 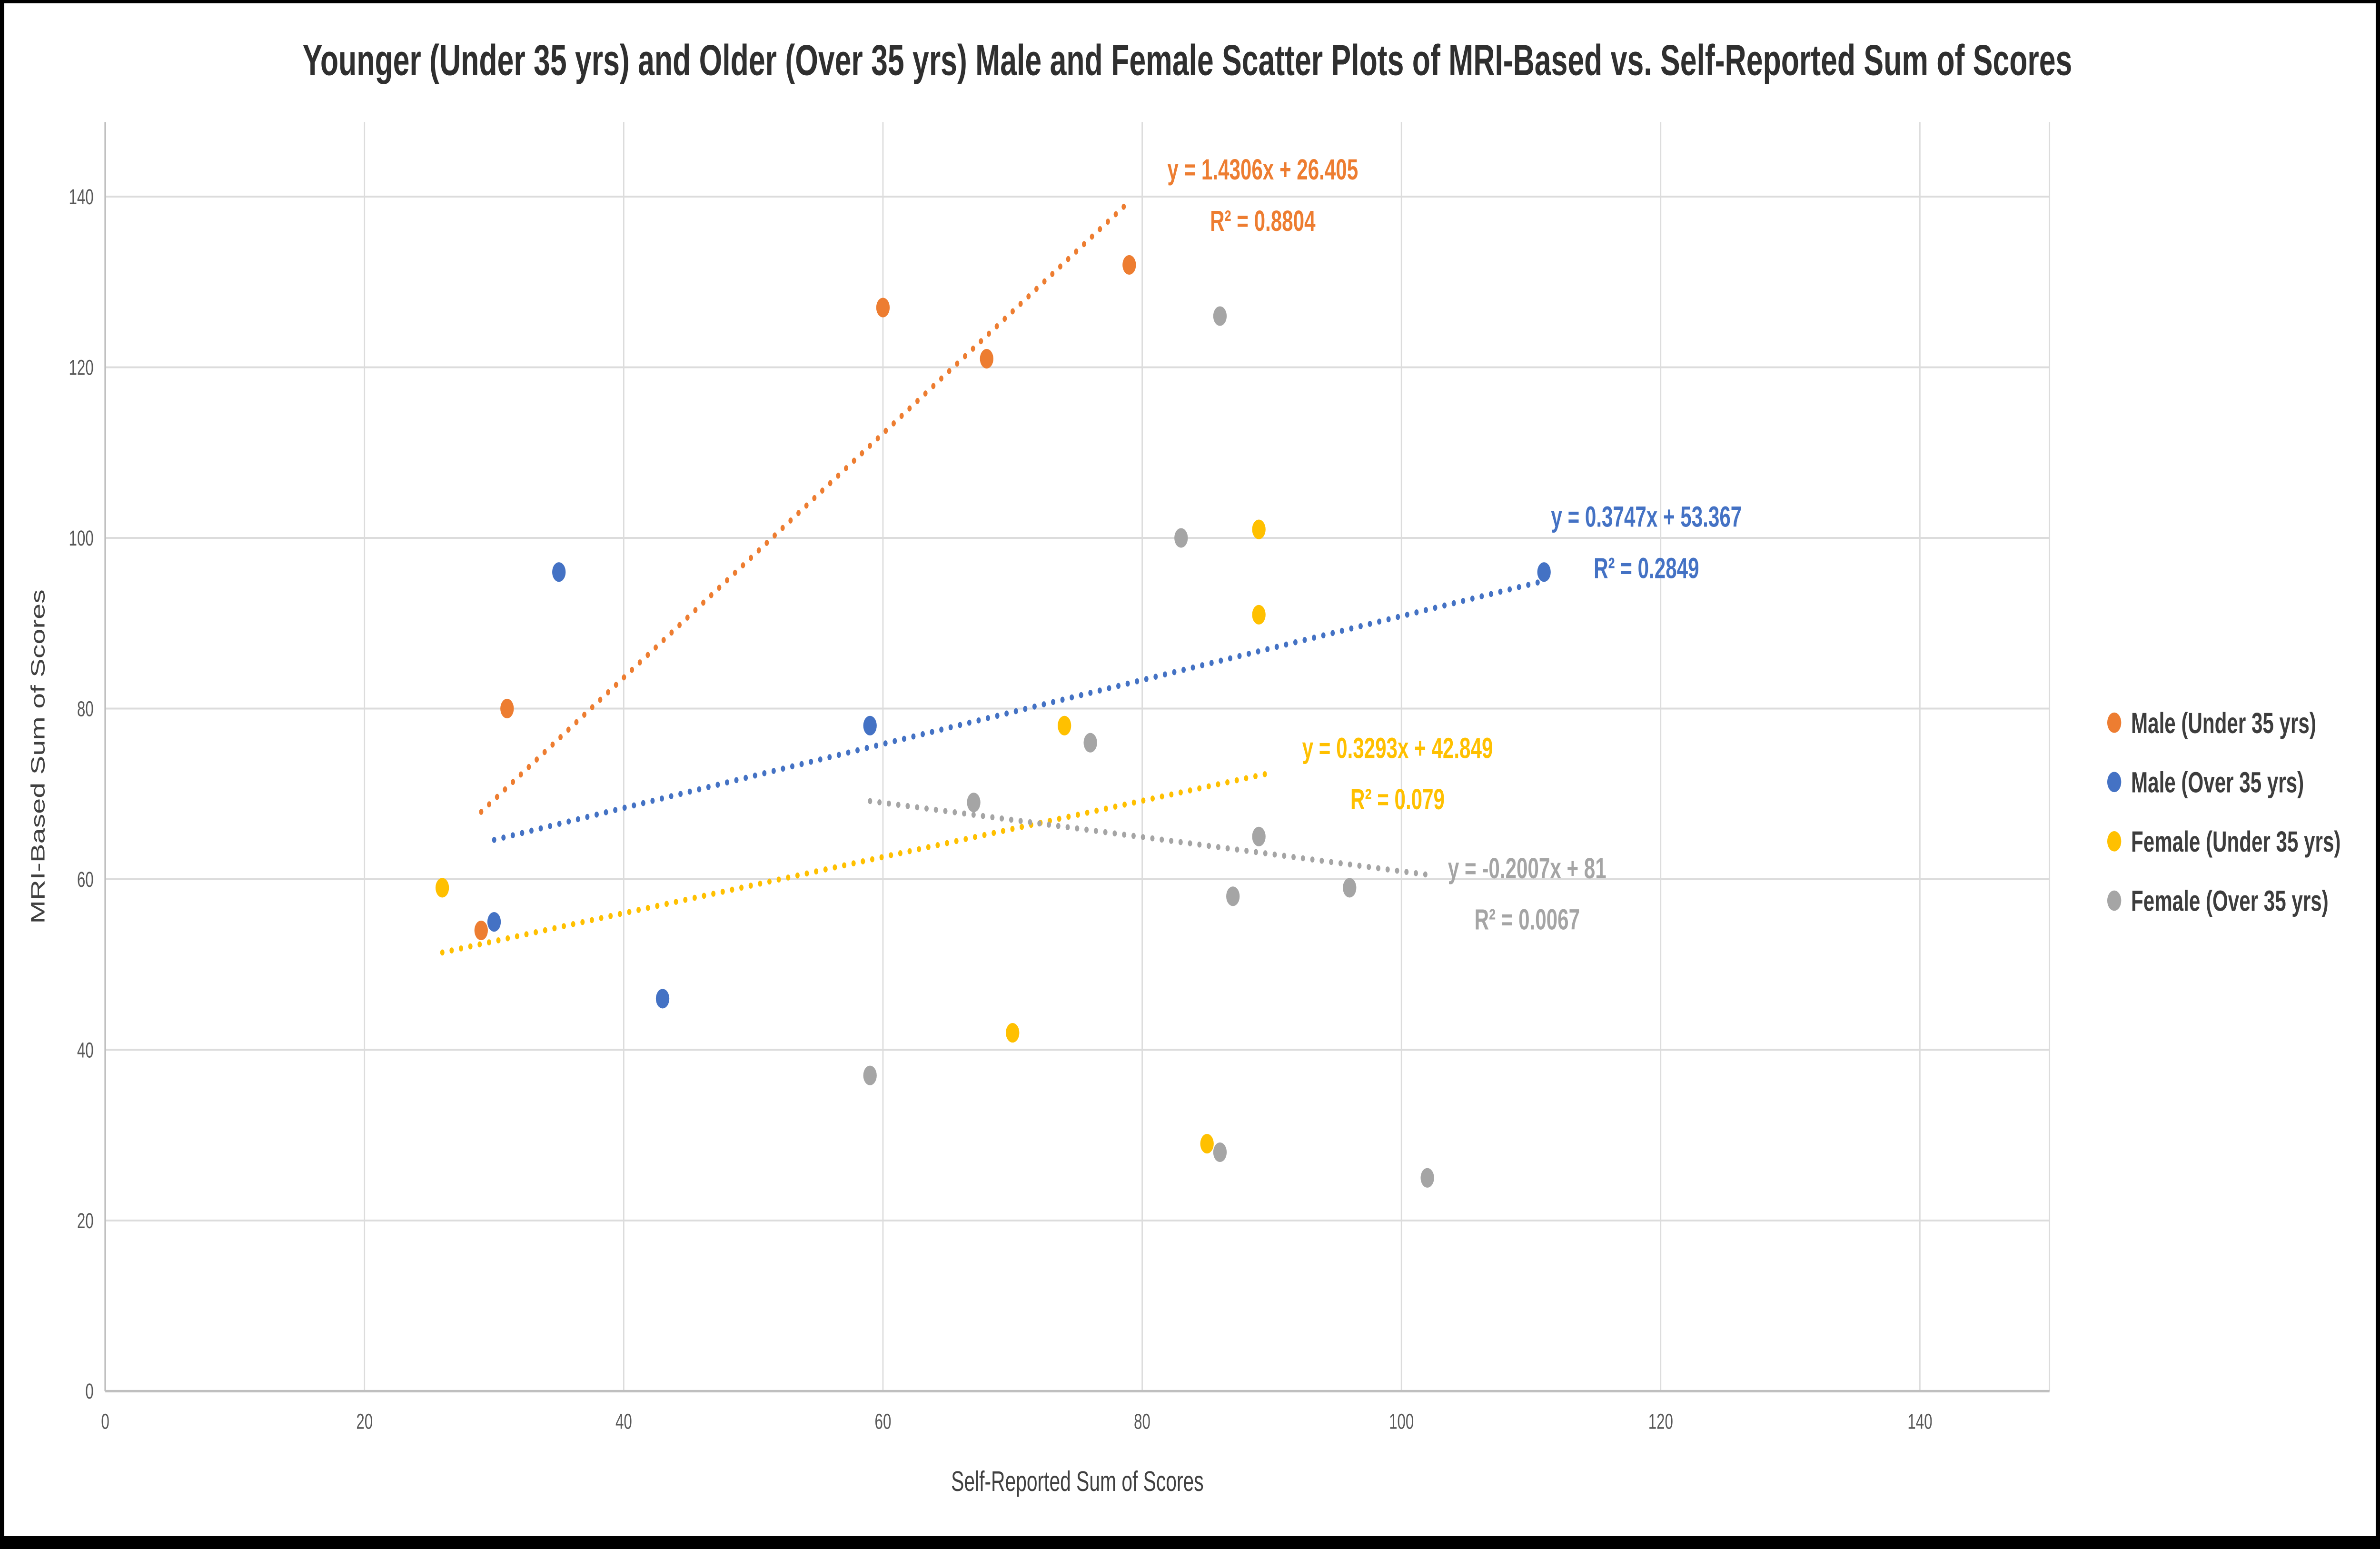 I want to click on legend-item: Male (Over 35 yrs), so click(x=2205, y=782).